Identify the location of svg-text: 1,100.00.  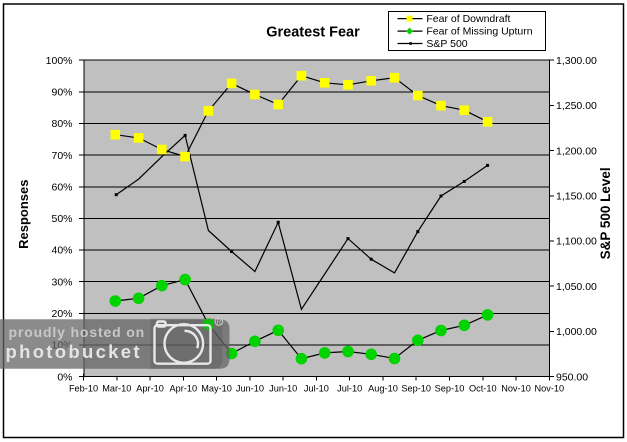
(576, 242).